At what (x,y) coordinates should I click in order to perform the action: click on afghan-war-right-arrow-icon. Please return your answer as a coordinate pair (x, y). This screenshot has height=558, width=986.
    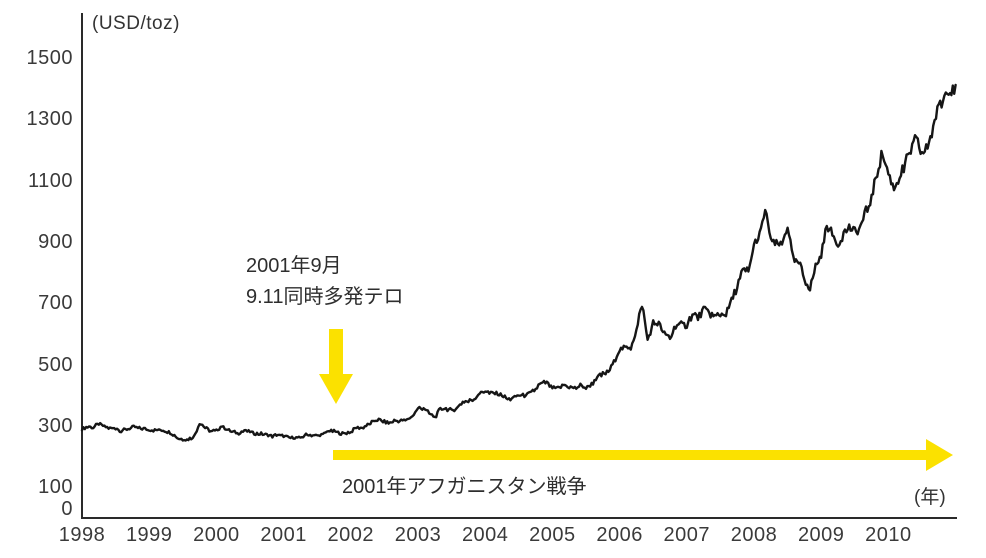
    Looking at the image, I should click on (643, 455).